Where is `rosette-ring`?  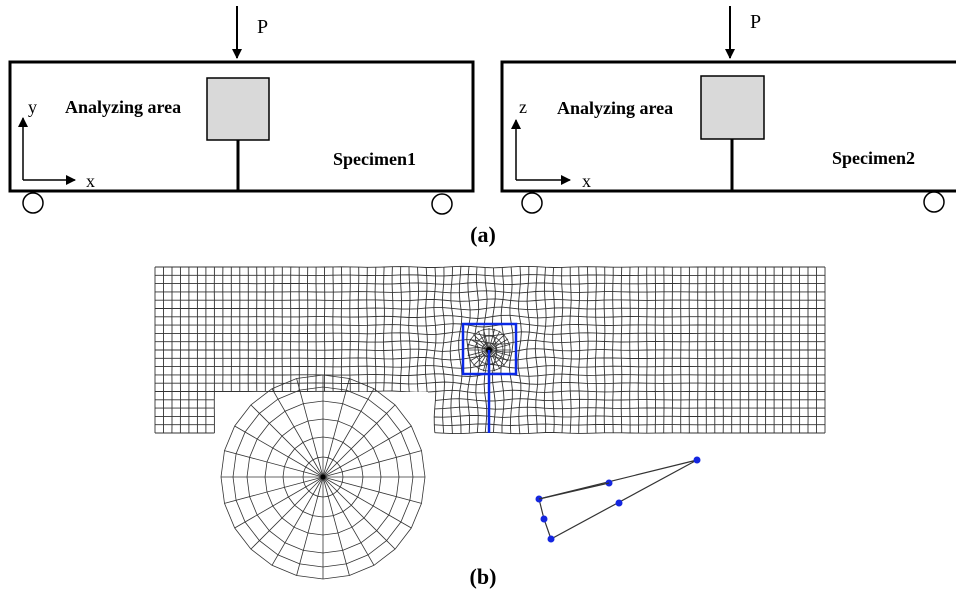 rosette-ring is located at coordinates (323, 477).